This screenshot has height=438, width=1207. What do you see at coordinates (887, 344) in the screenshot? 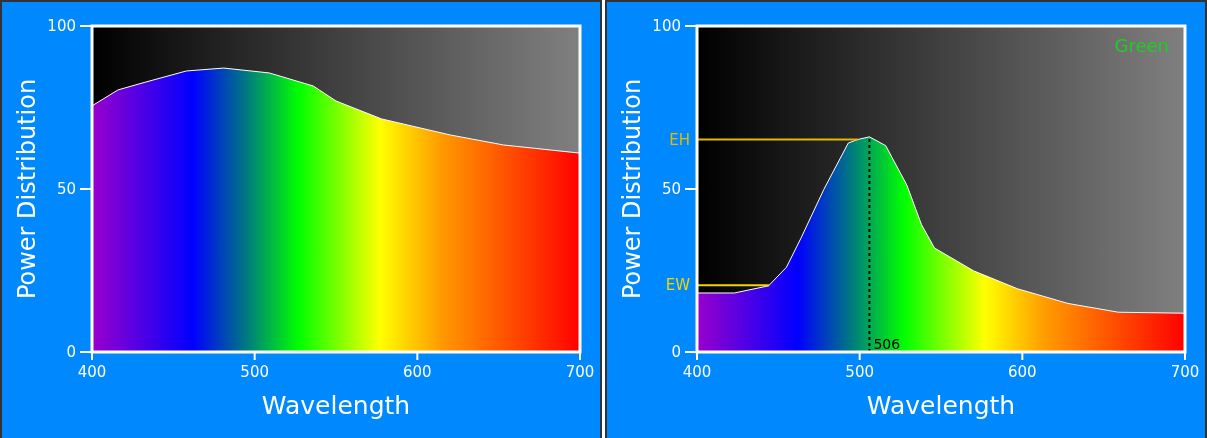
I see `ref-line-label: 506` at bounding box center [887, 344].